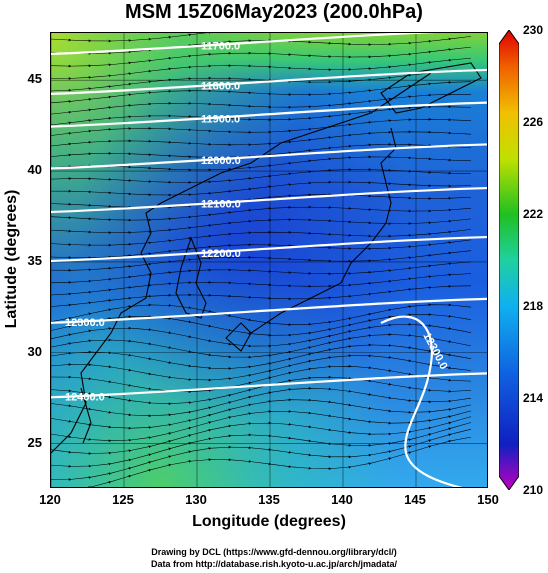  What do you see at coordinates (421, 401) in the screenshot?
I see `contour-line-closed` at bounding box center [421, 401].